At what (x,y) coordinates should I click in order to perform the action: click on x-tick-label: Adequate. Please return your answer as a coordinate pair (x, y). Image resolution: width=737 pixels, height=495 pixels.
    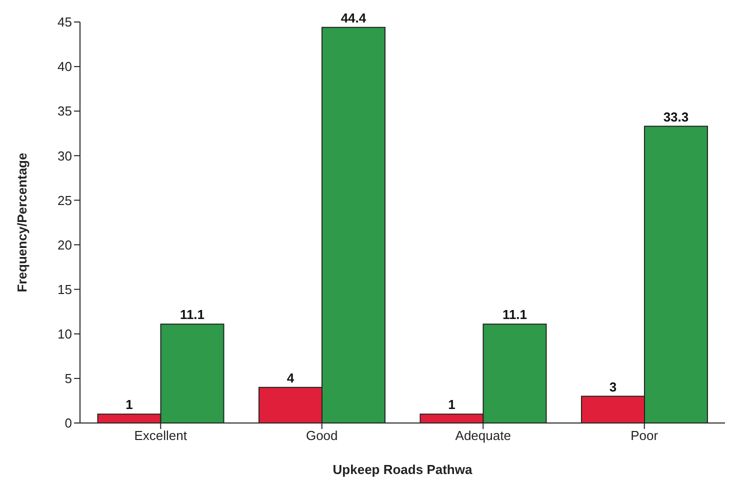
    Looking at the image, I should click on (483, 436).